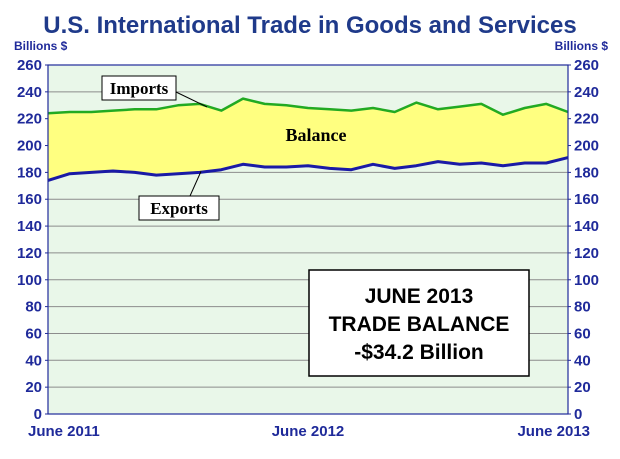  Describe the element at coordinates (582, 333) in the screenshot. I see `y-tick-label-right: 60` at that location.